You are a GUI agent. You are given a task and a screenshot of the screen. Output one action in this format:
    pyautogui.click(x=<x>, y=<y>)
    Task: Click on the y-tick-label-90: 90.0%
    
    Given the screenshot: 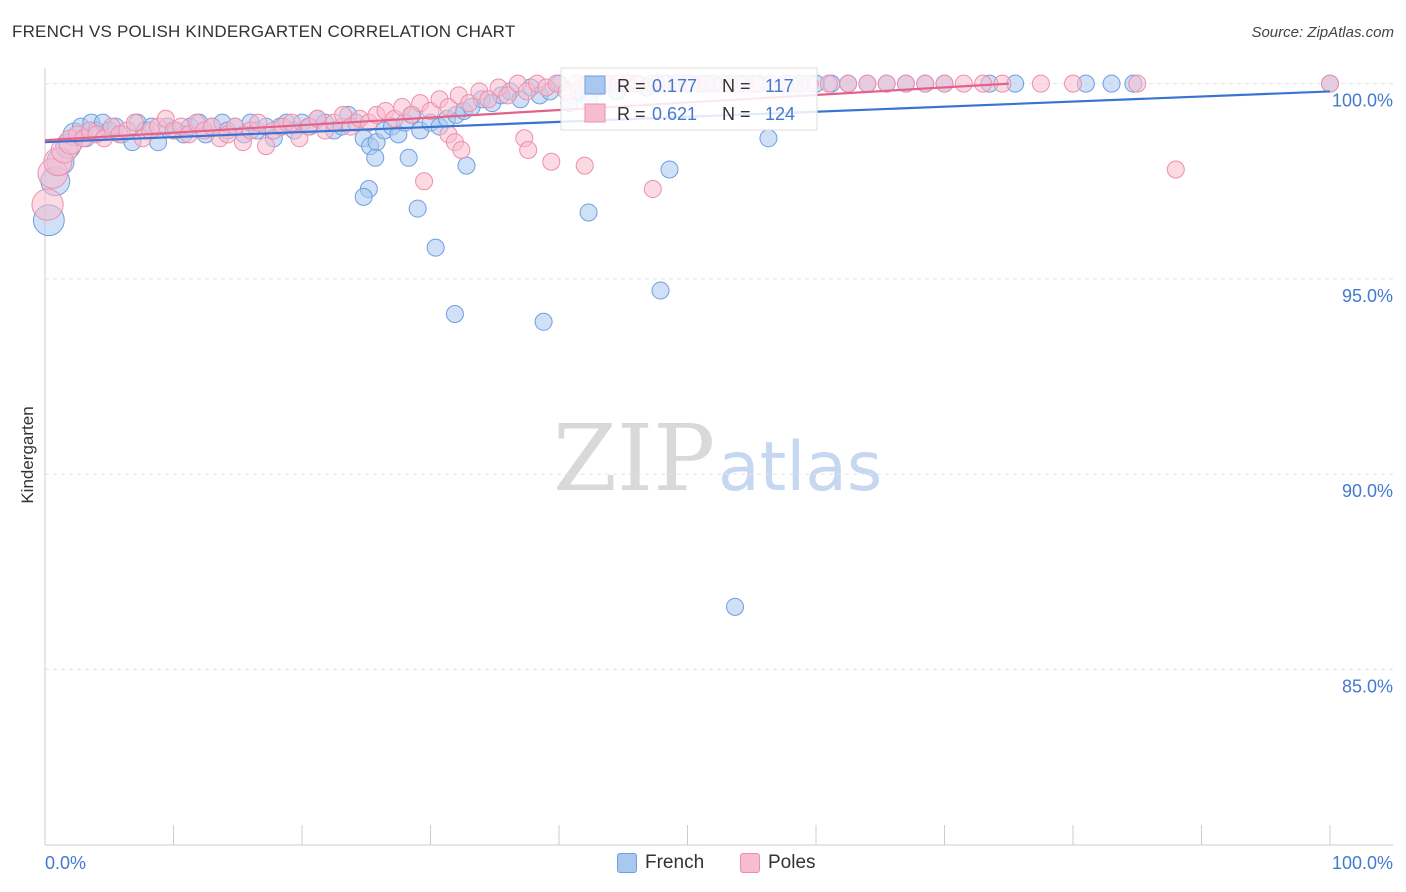 What is the action you would take?
    pyautogui.click(x=1367, y=491)
    